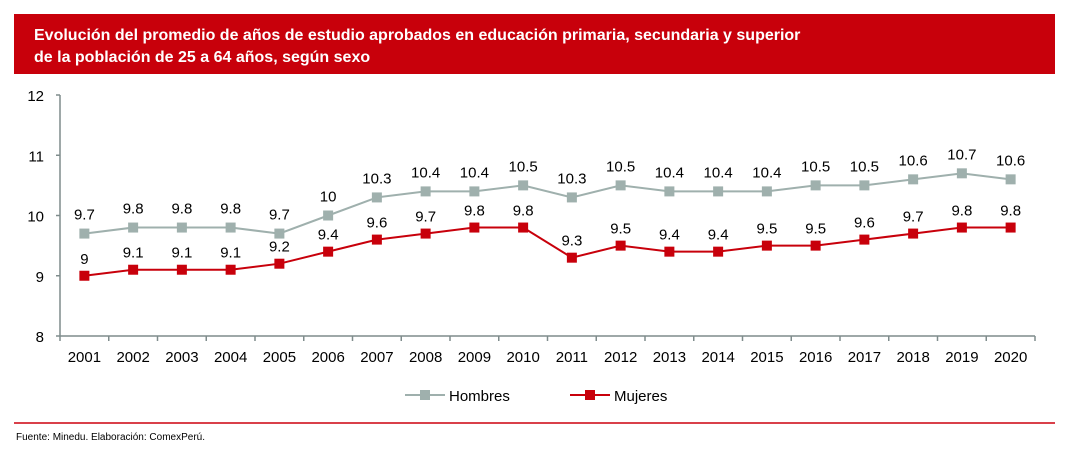 Image resolution: width=1074 pixels, height=456 pixels. Describe the element at coordinates (620, 357) in the screenshot. I see `x-tick-label: 2012` at that location.